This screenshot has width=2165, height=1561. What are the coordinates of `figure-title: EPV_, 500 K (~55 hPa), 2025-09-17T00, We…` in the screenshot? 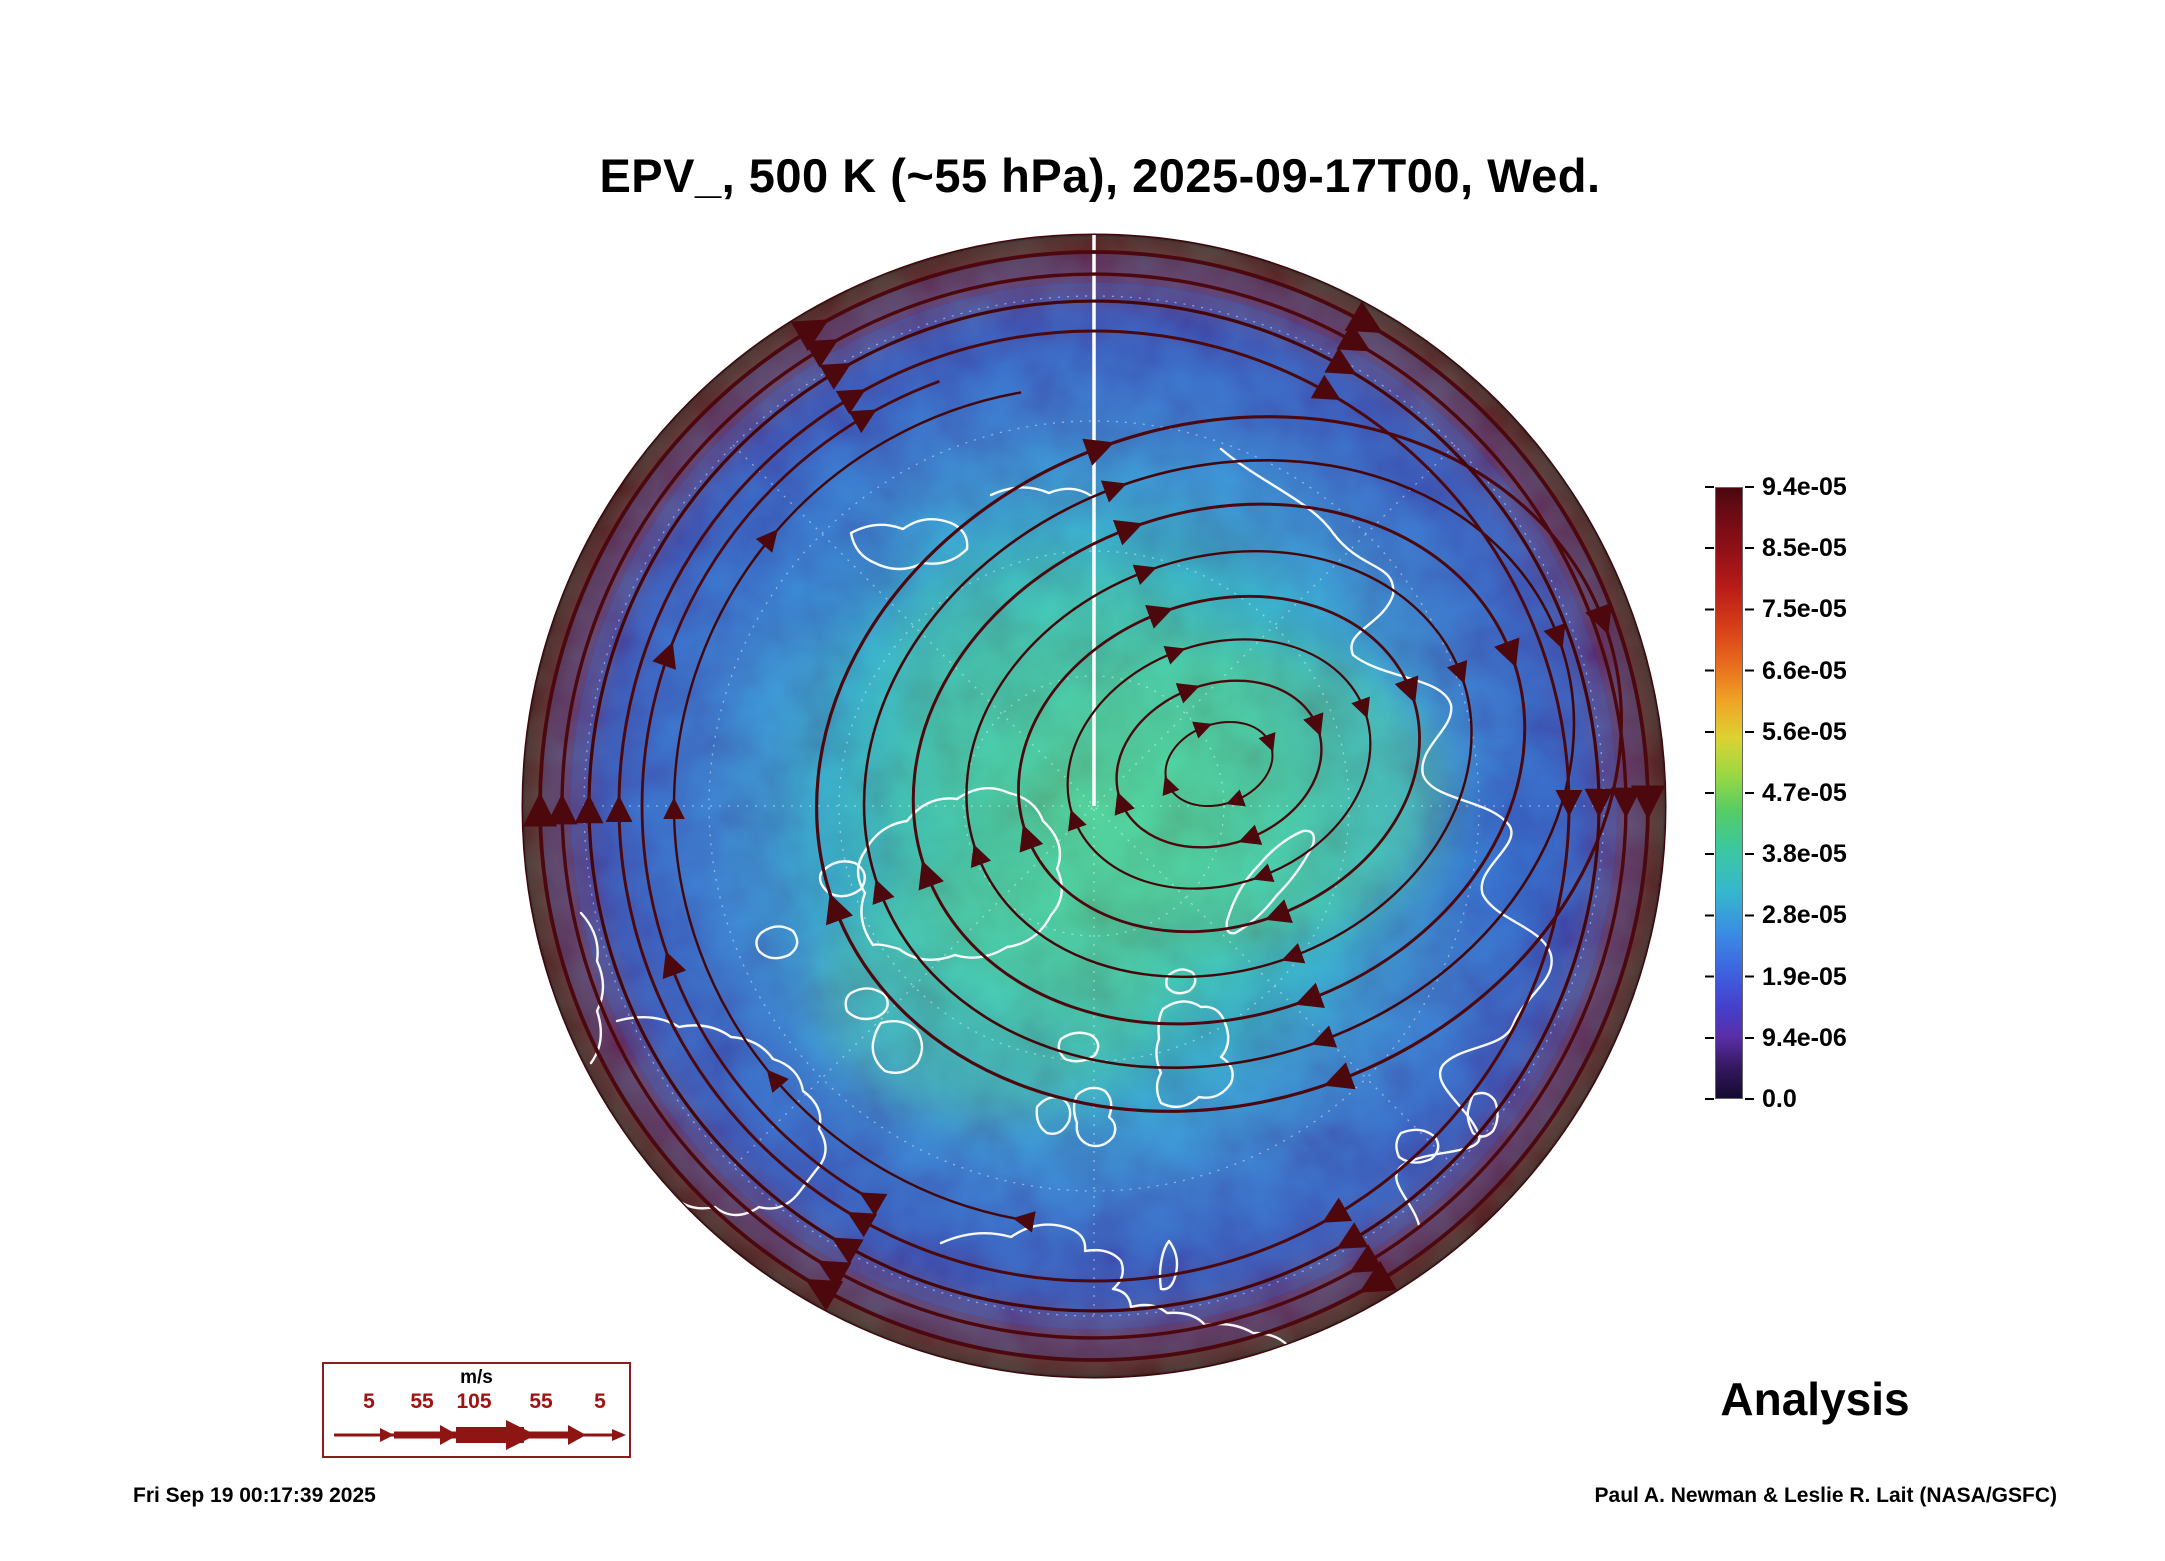 It's located at (1100, 175).